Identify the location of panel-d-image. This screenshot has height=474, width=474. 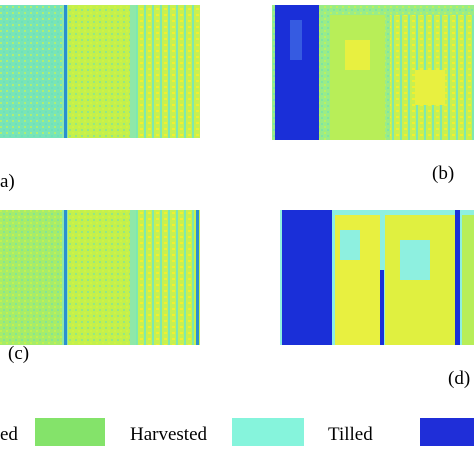
(377, 277).